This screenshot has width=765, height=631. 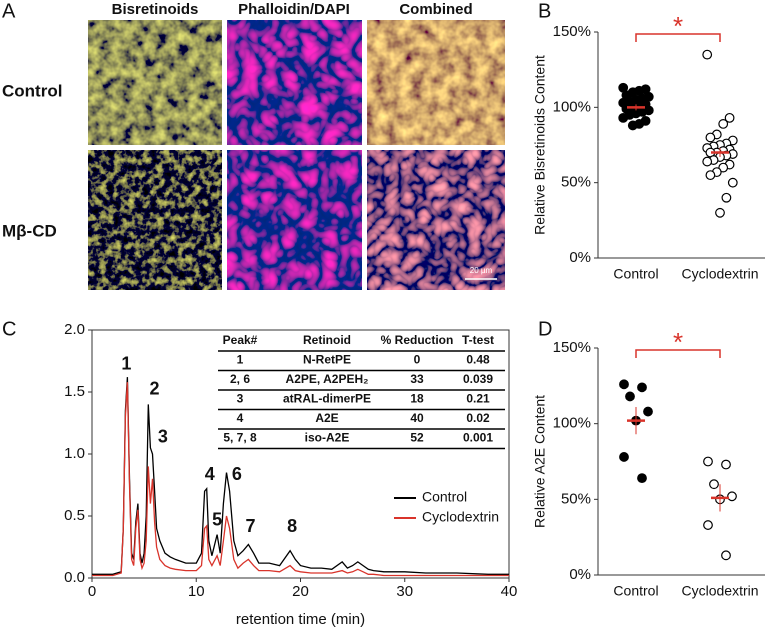 What do you see at coordinates (240, 360) in the screenshot?
I see `table-cell: 1` at bounding box center [240, 360].